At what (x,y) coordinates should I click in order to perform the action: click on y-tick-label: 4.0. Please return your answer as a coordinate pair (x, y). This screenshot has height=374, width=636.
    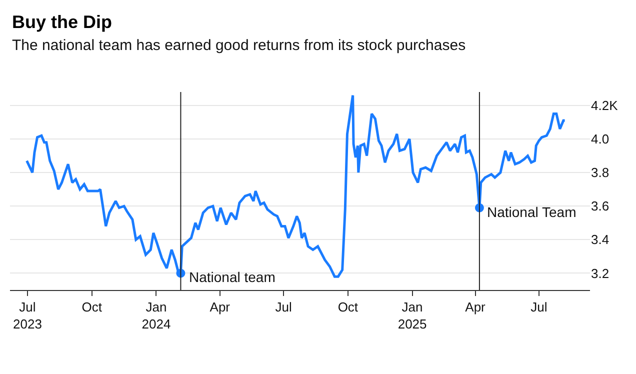
    Looking at the image, I should click on (600, 139).